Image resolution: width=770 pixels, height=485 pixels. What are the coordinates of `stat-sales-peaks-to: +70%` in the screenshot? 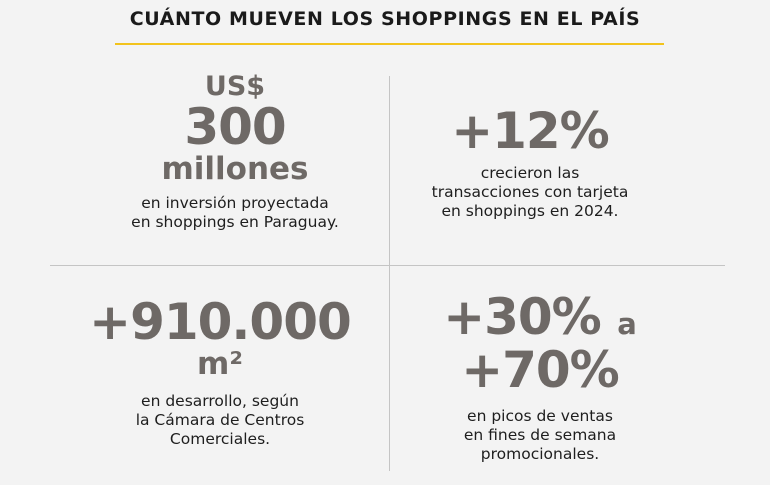 It's located at (540, 370).